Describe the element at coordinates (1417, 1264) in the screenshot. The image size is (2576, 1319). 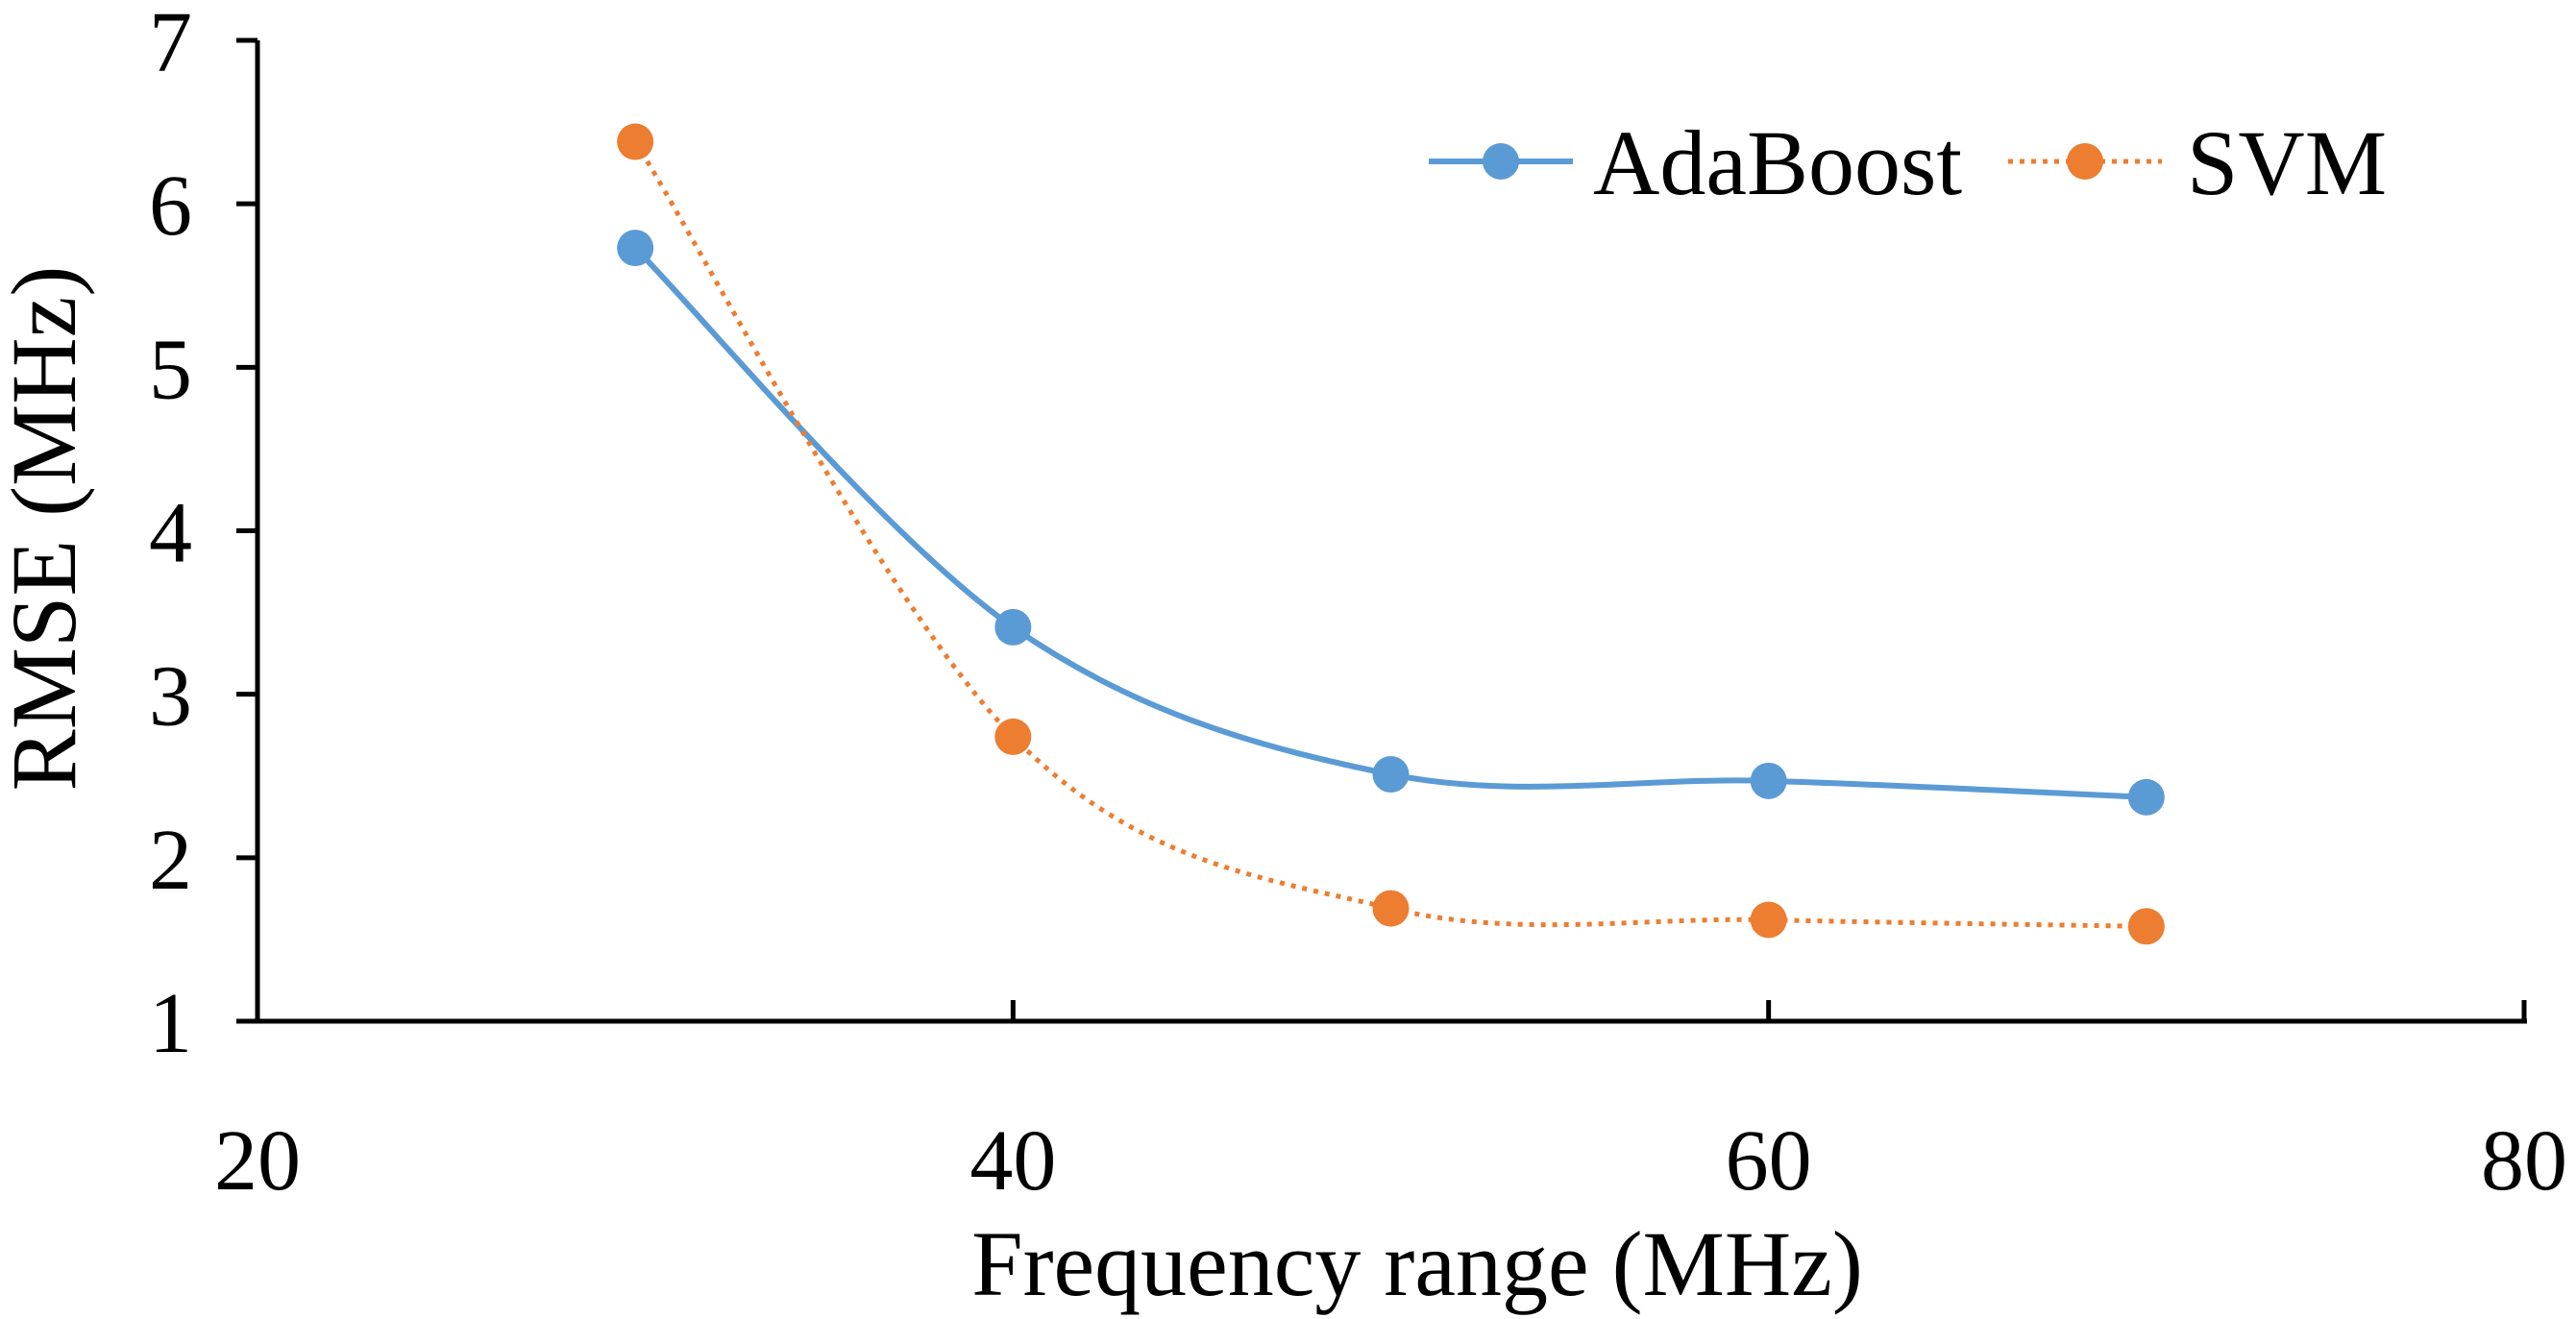
I see `x-axis-title: Frequency range (MHz)` at that location.